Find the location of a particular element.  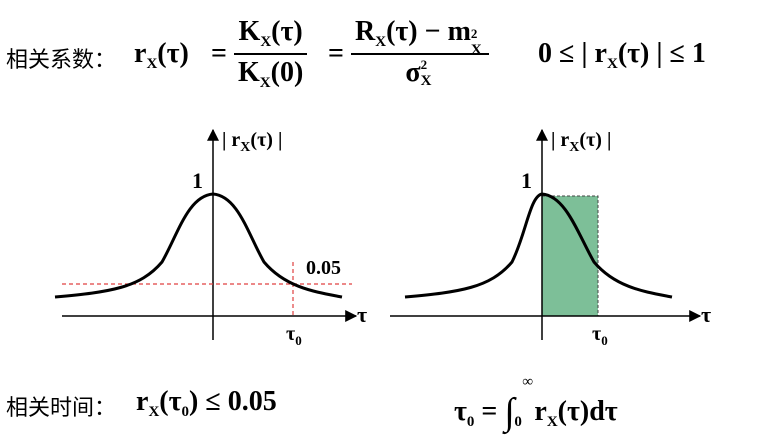

left-tau0-sub: 0 is located at coordinates (298, 340).